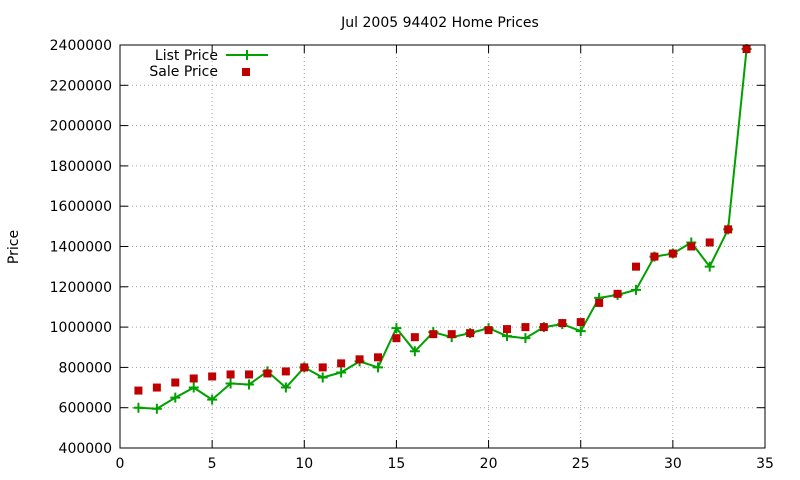  What do you see at coordinates (85, 409) in the screenshot?
I see `y-tick-label: 600000` at bounding box center [85, 409].